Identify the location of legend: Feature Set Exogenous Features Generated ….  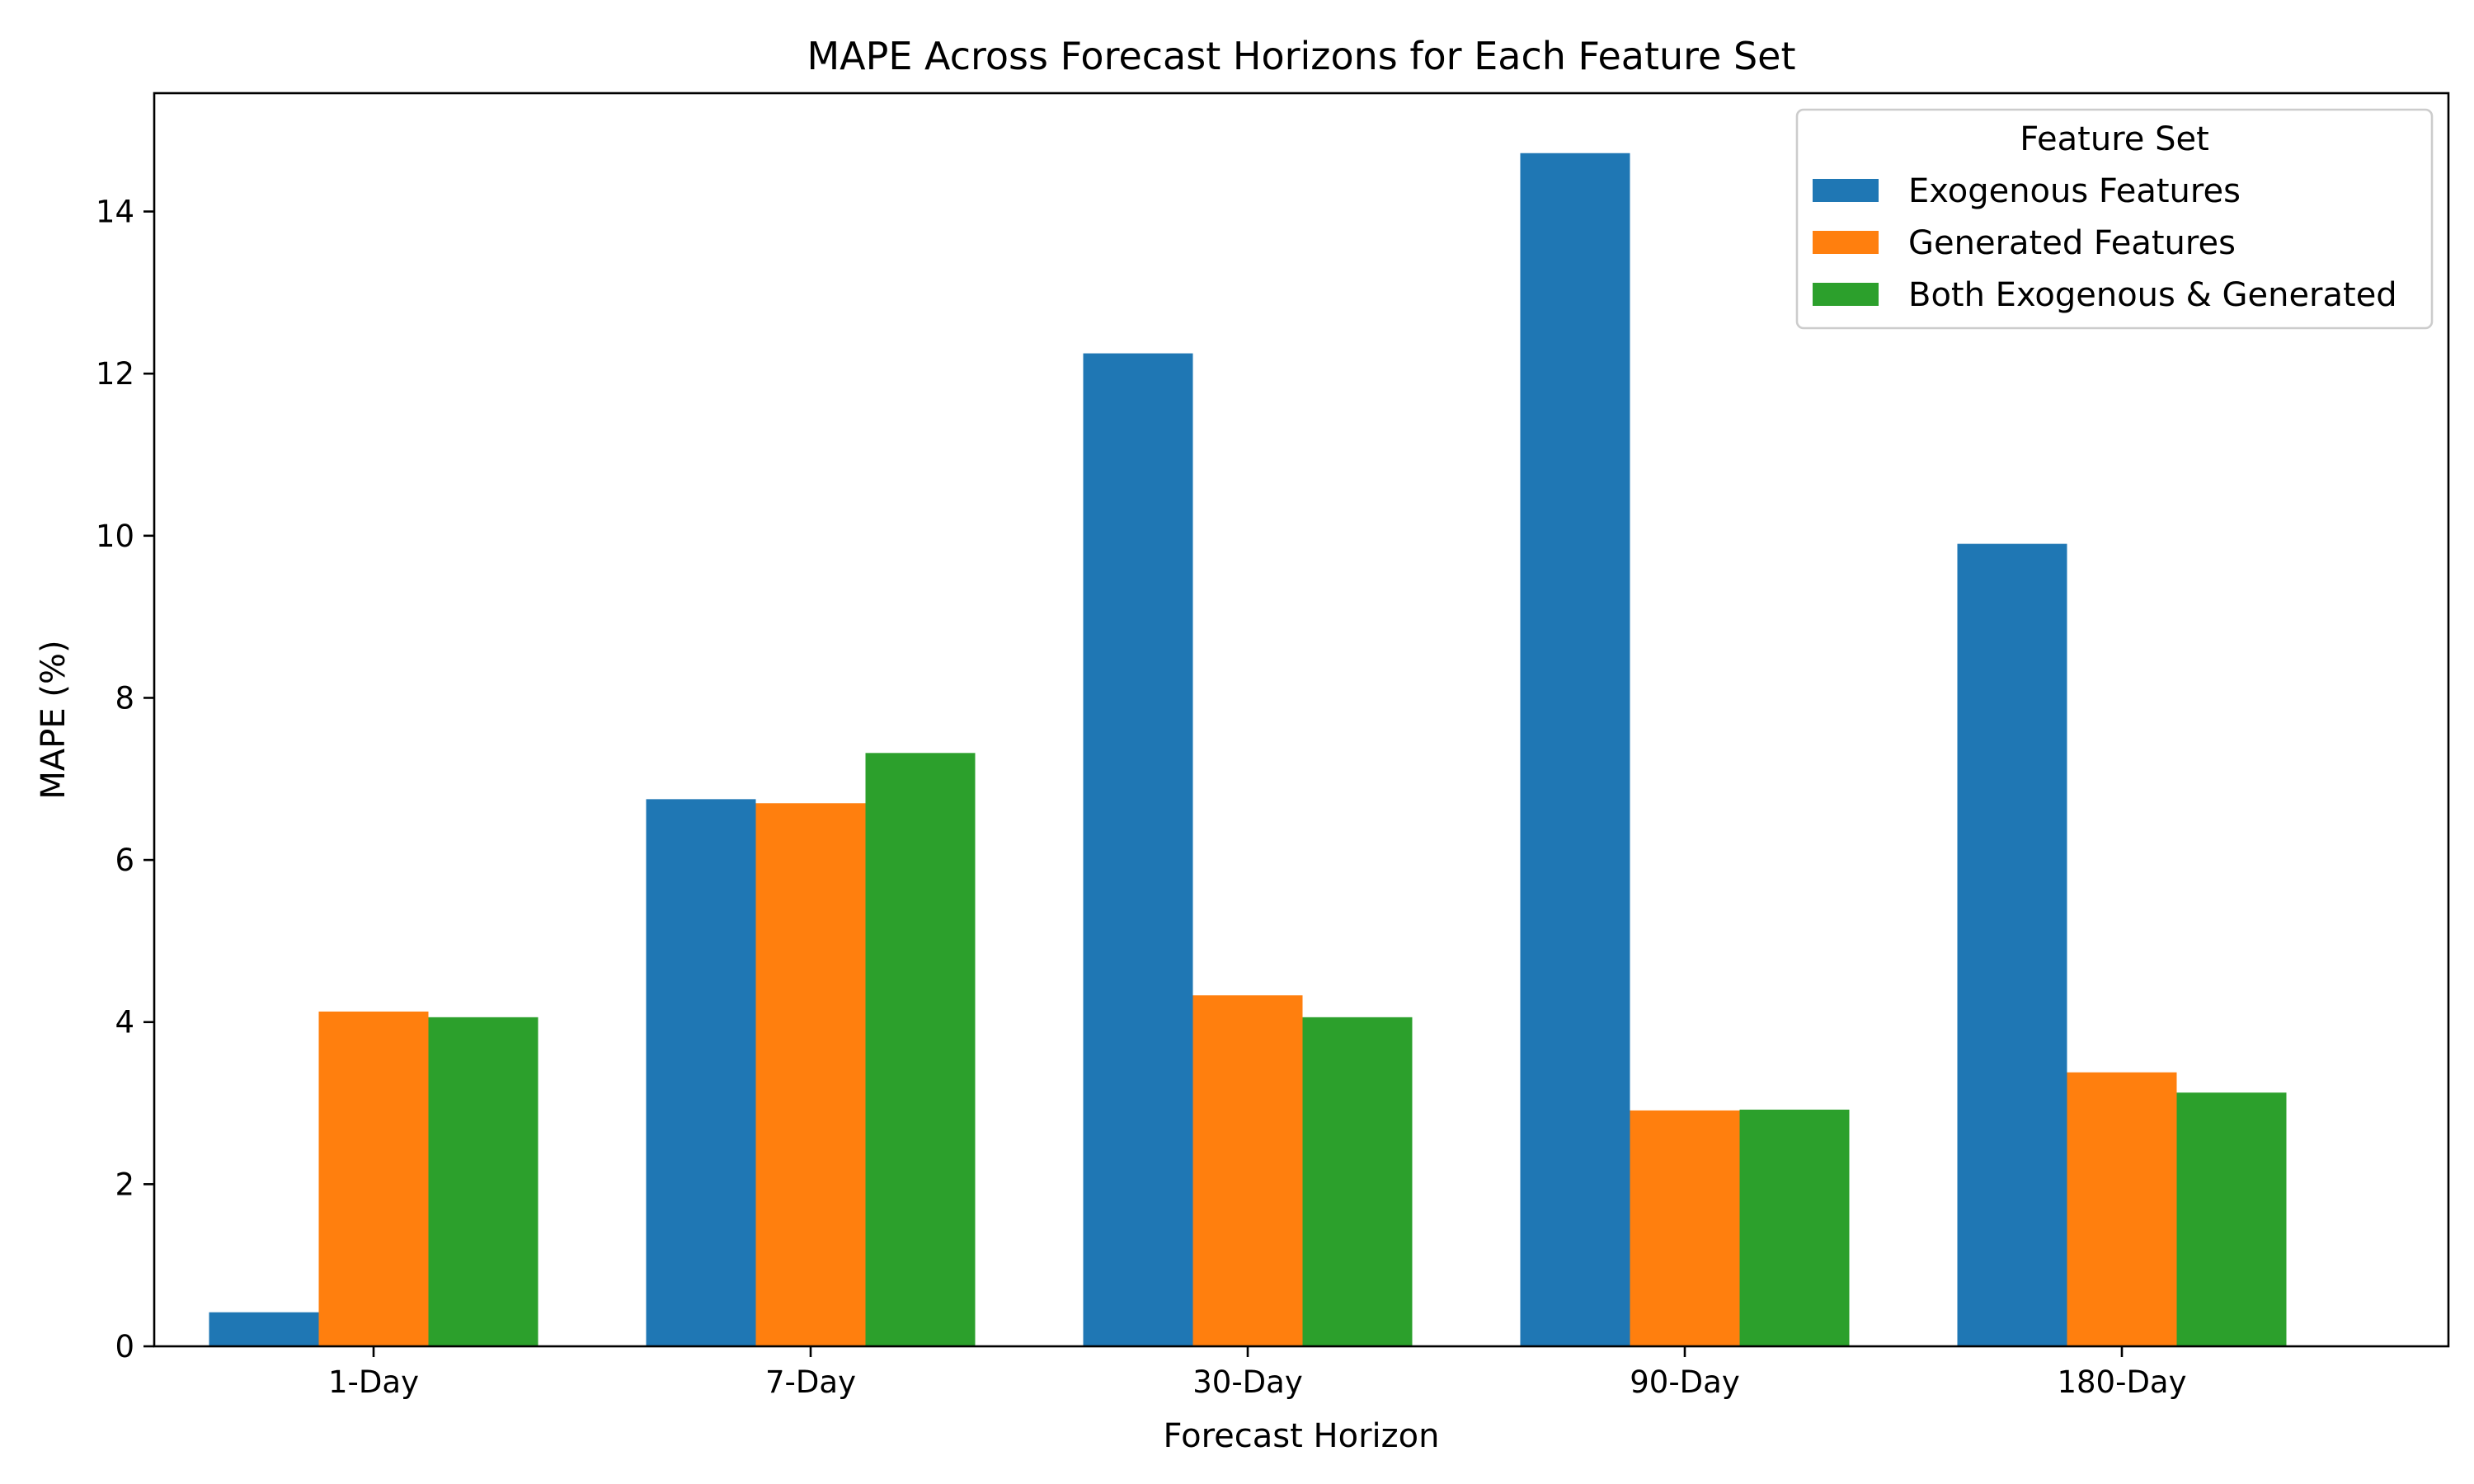
(2114, 219).